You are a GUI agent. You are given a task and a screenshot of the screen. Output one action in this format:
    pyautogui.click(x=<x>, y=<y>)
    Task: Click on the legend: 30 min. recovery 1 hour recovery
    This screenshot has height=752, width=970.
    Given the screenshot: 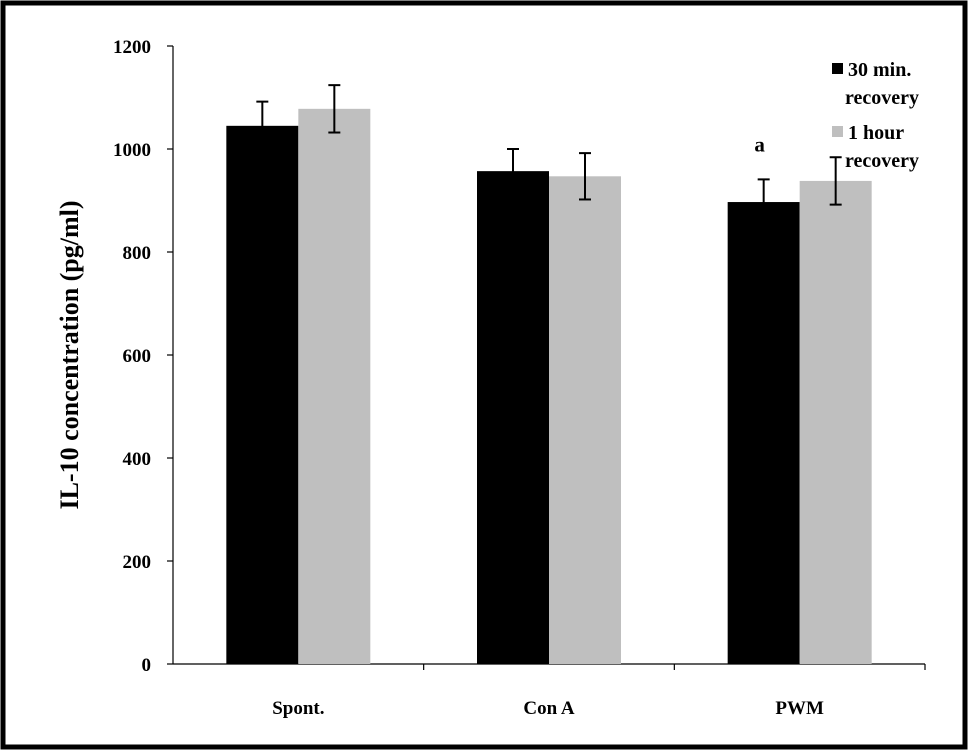 What is the action you would take?
    pyautogui.click(x=875, y=115)
    